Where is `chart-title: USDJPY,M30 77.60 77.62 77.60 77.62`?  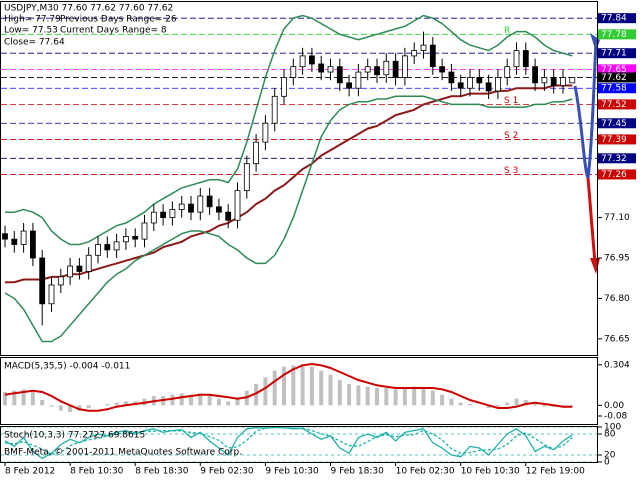
chart-title: USDJPY,M30 77.60 77.62 77.60 77.62 is located at coordinates (88, 9).